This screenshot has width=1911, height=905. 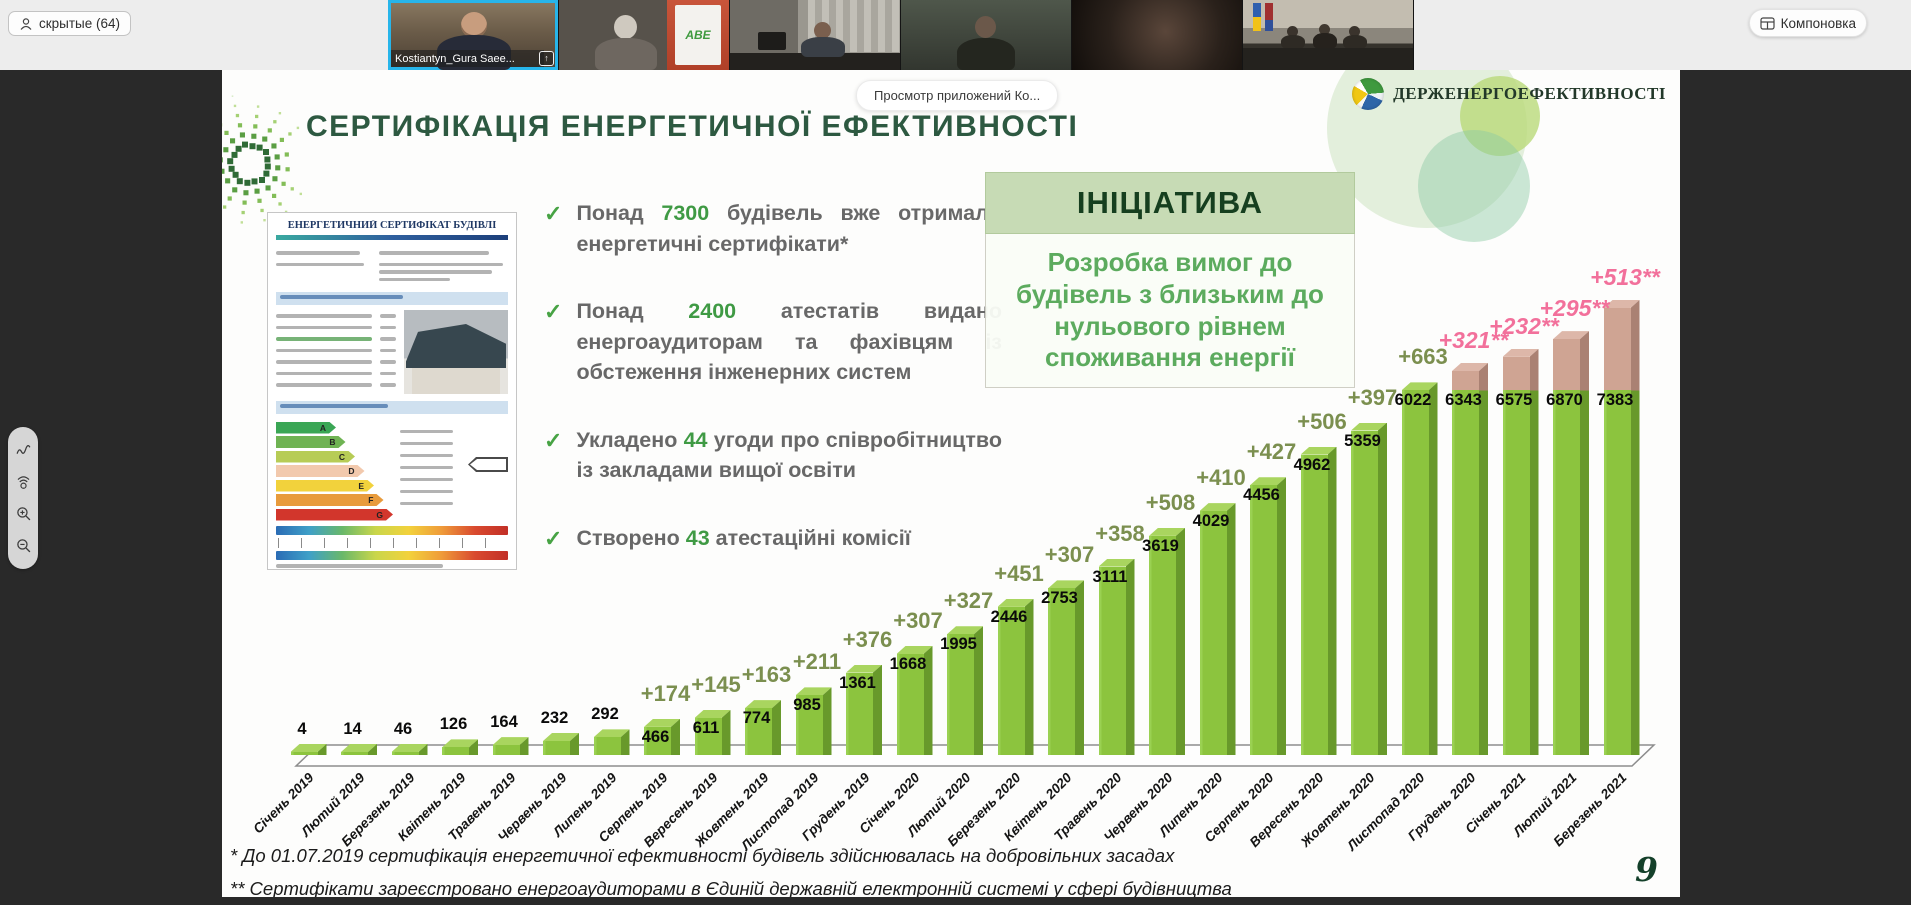 I want to click on initiative-title: ІНІЦІАТИВА, so click(x=1170, y=203).